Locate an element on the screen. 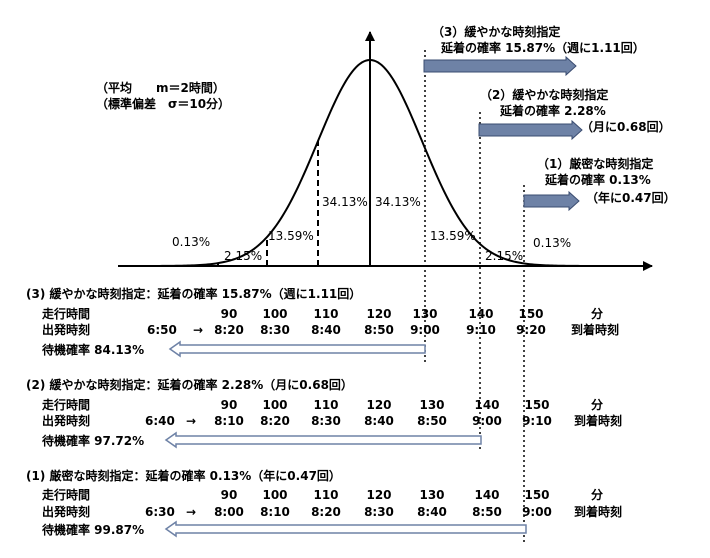 The height and width of the screenshot is (558, 710). callout-3-title: （3）緩やかな時刻指定 is located at coordinates (496, 31).